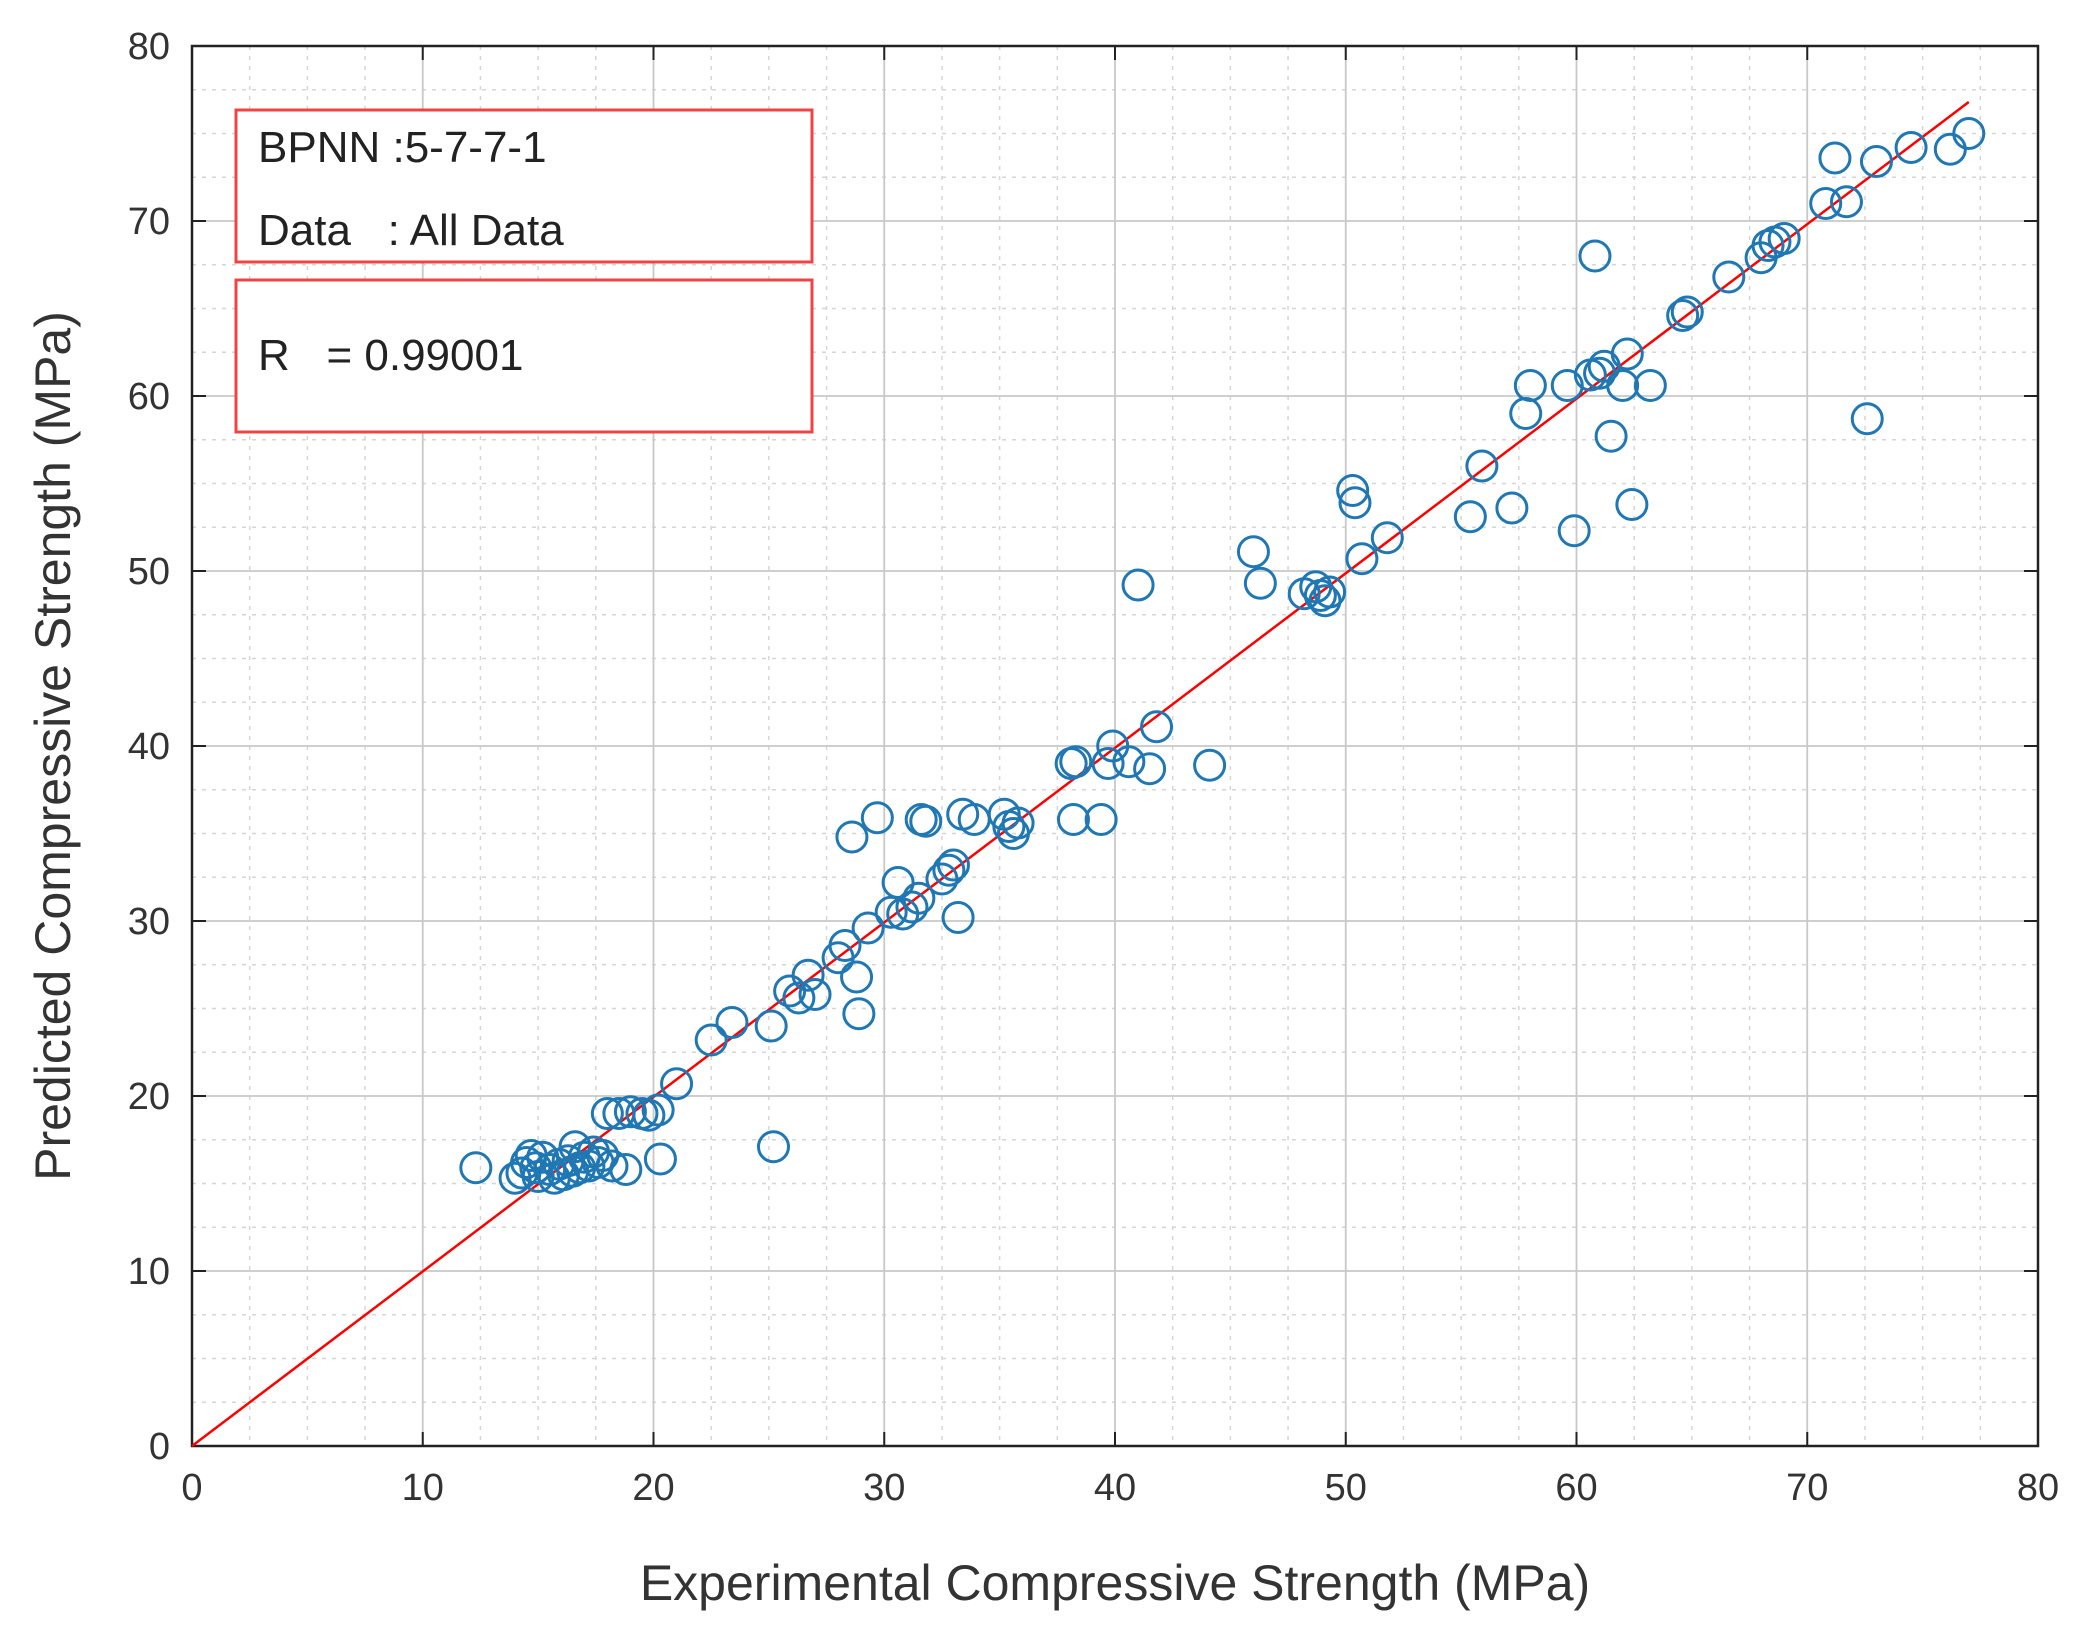 The width and height of the screenshot is (2084, 1626). I want to click on r-annotation-box: R = 0.99001, so click(524, 356).